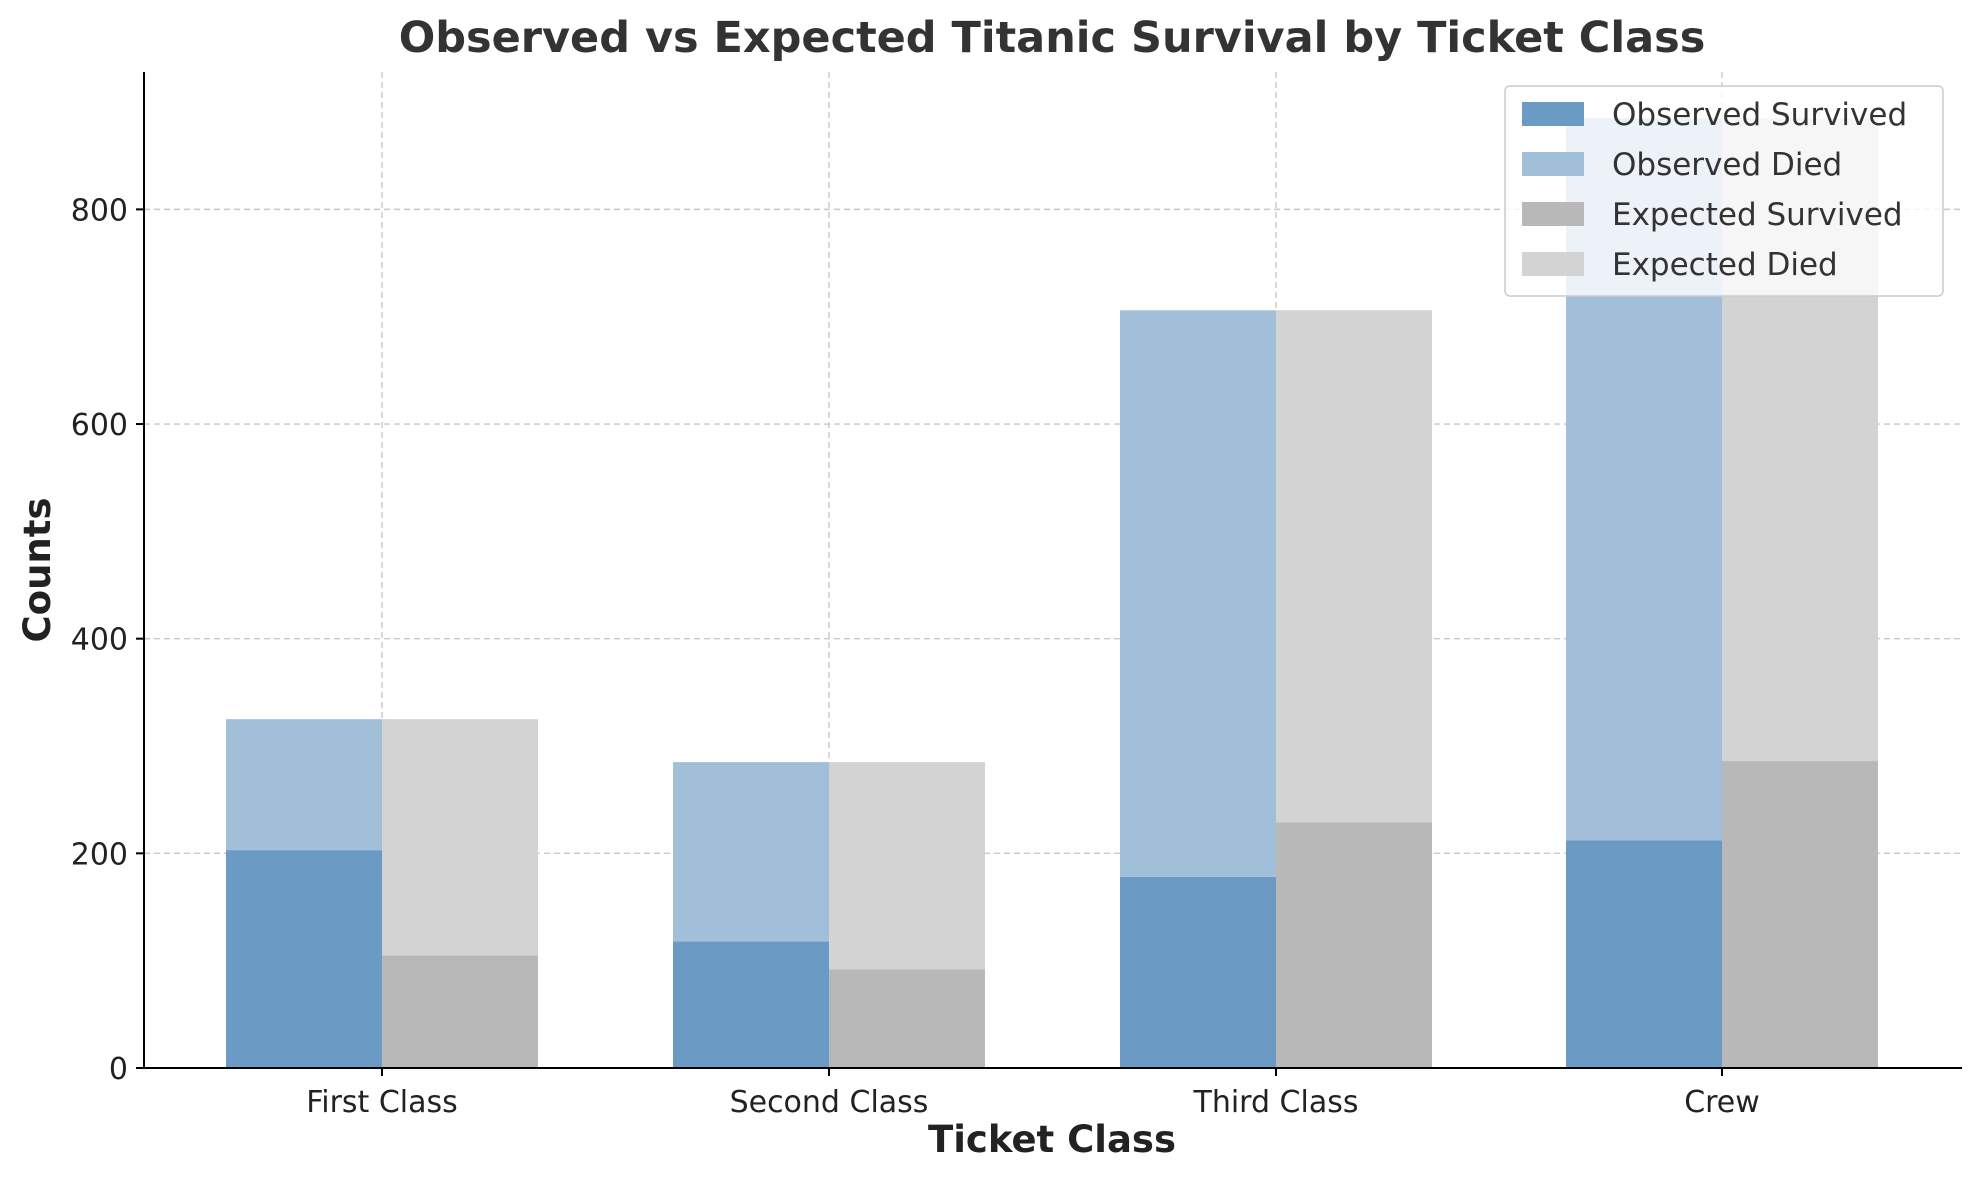  Describe the element at coordinates (1727, 165) in the screenshot. I see `legend-label-observed-died: Observed Died` at that location.